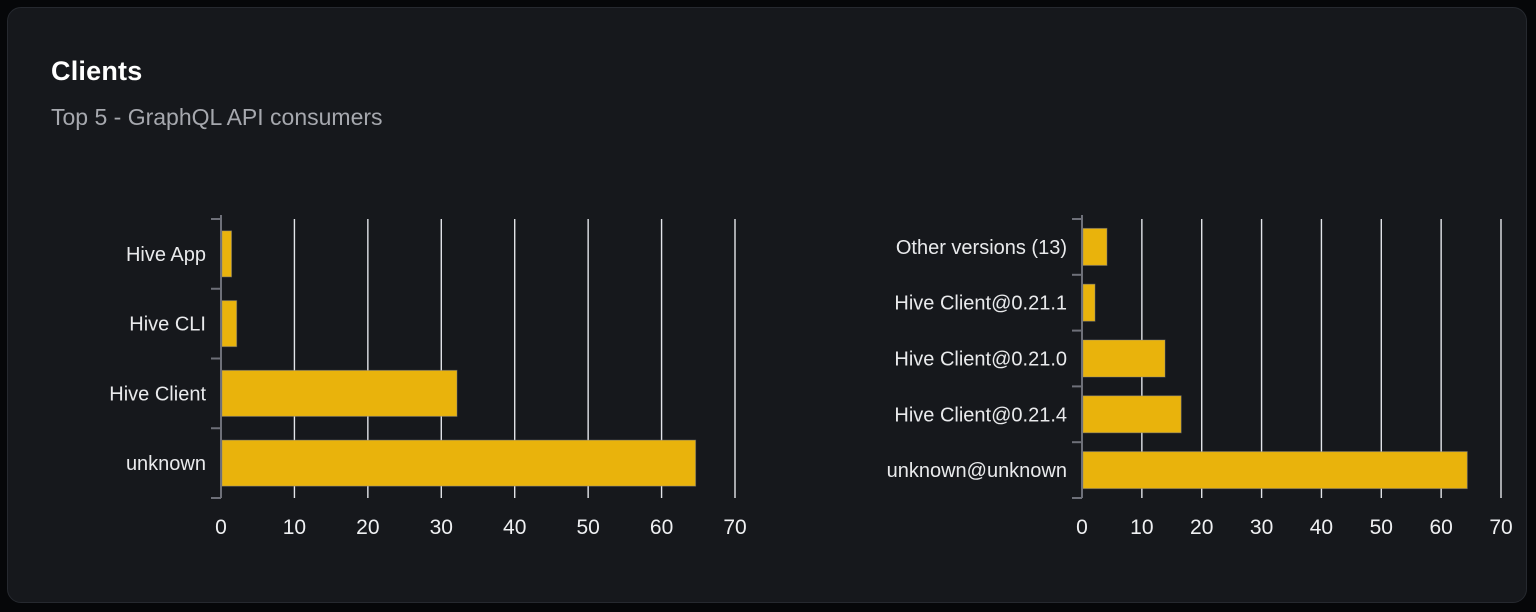 Image resolution: width=1536 pixels, height=612 pixels. What do you see at coordinates (980, 304) in the screenshot?
I see `category-label: Hive Client@0.21.1` at bounding box center [980, 304].